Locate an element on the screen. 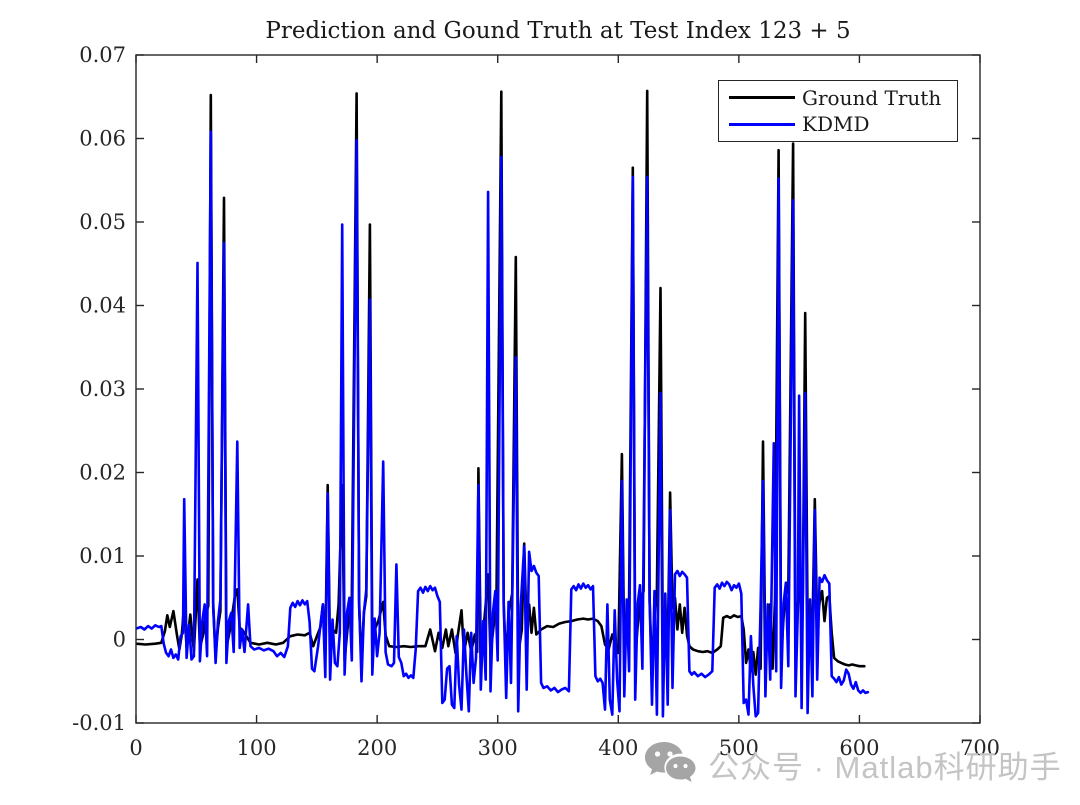 The width and height of the screenshot is (1080, 805). y-tick-label: 0 is located at coordinates (119, 640).